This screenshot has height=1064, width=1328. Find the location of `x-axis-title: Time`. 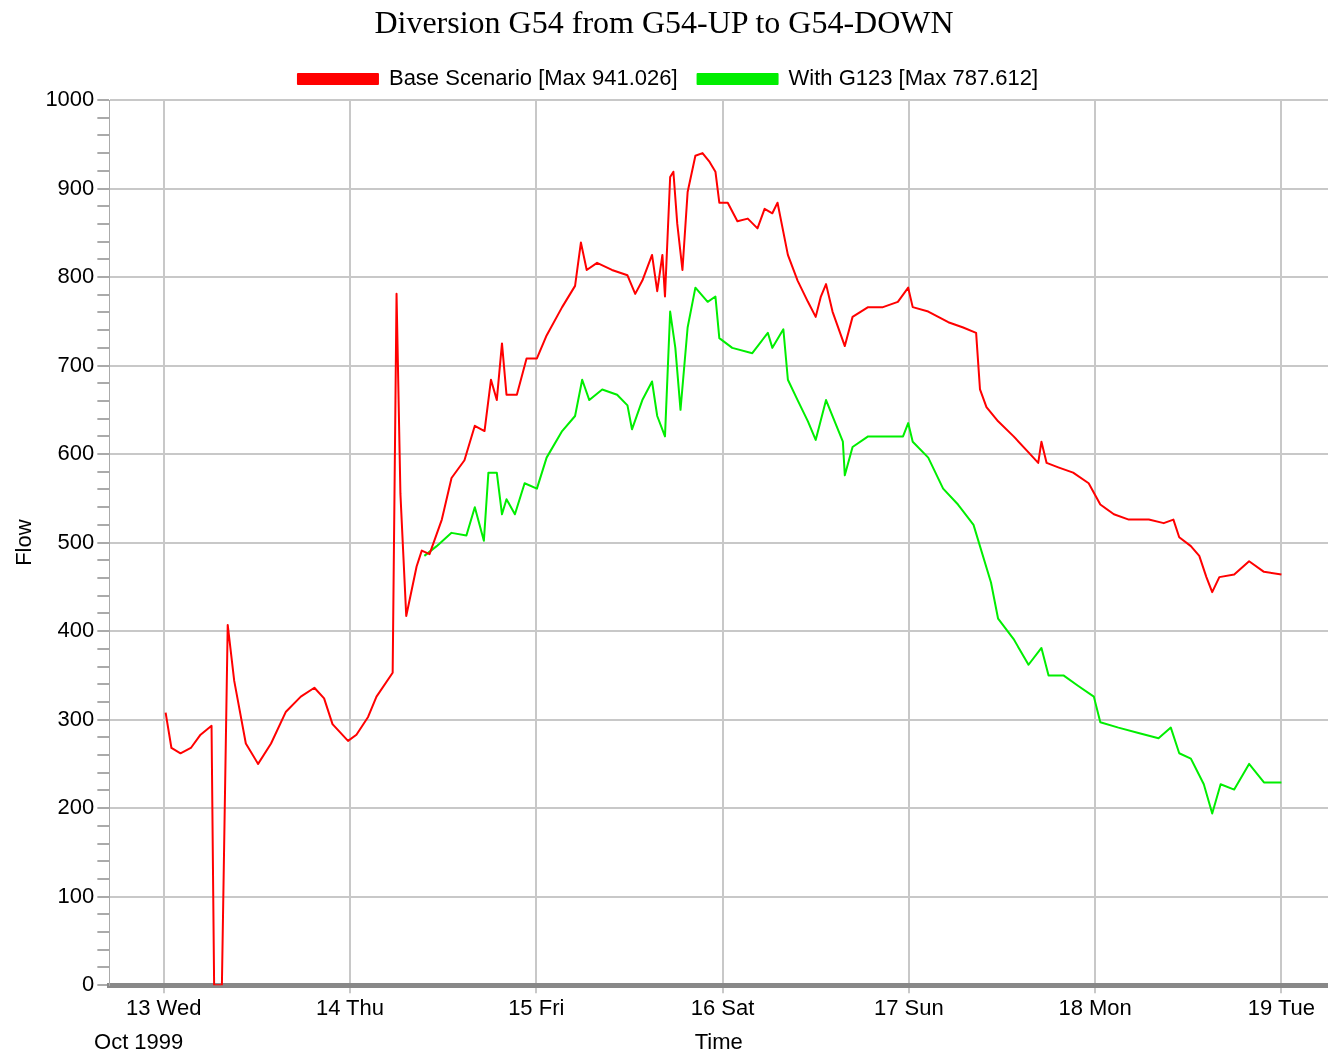

x-axis-title: Time is located at coordinates (718, 1041).